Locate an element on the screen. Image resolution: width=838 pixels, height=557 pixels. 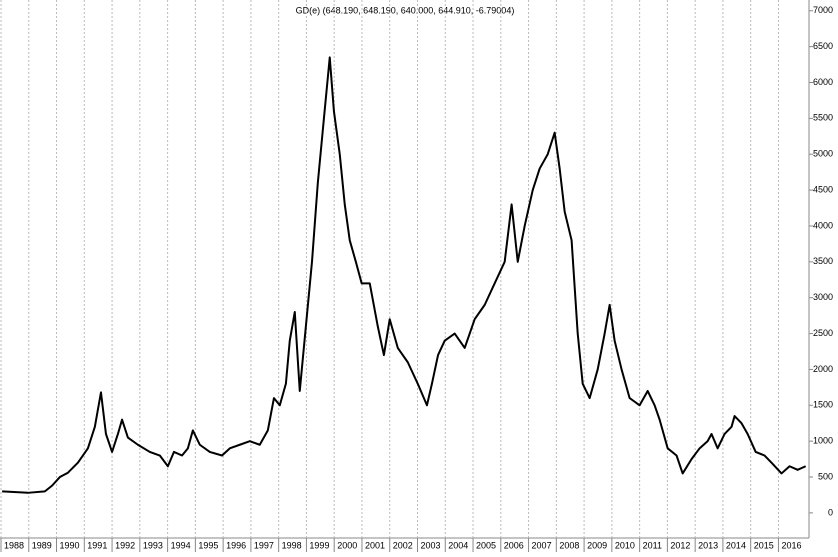
x-tick-label: 1990 is located at coordinates (70, 545).